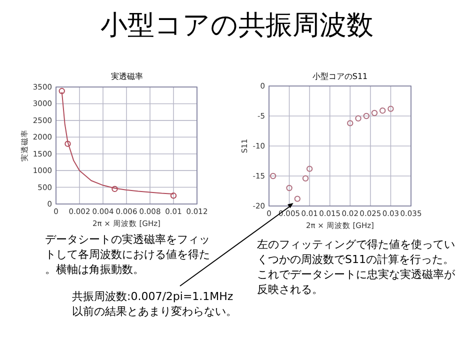 This screenshot has height=355, width=474. I want to click on text: 小型コアの共振周波数, so click(237, 25).